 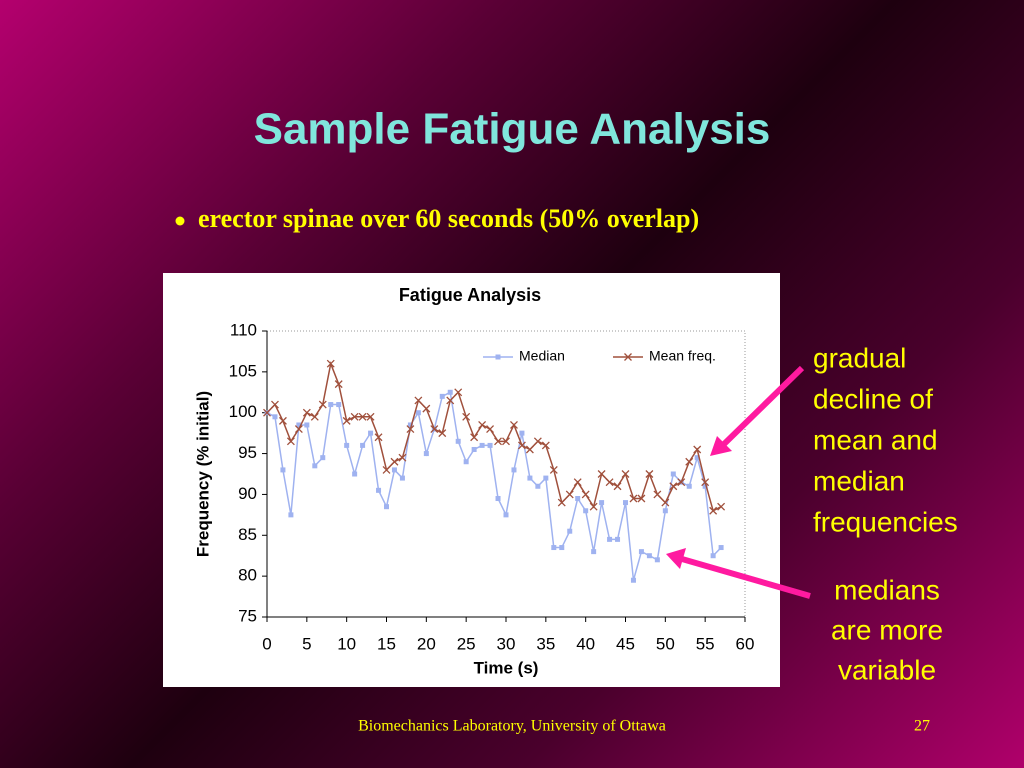 I want to click on annotation-line: frequencies, so click(x=885, y=521).